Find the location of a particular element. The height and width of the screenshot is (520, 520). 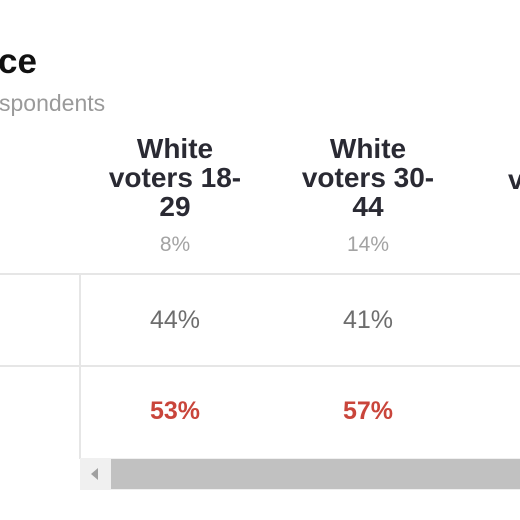

column-header-share: 8% is located at coordinates (175, 244).